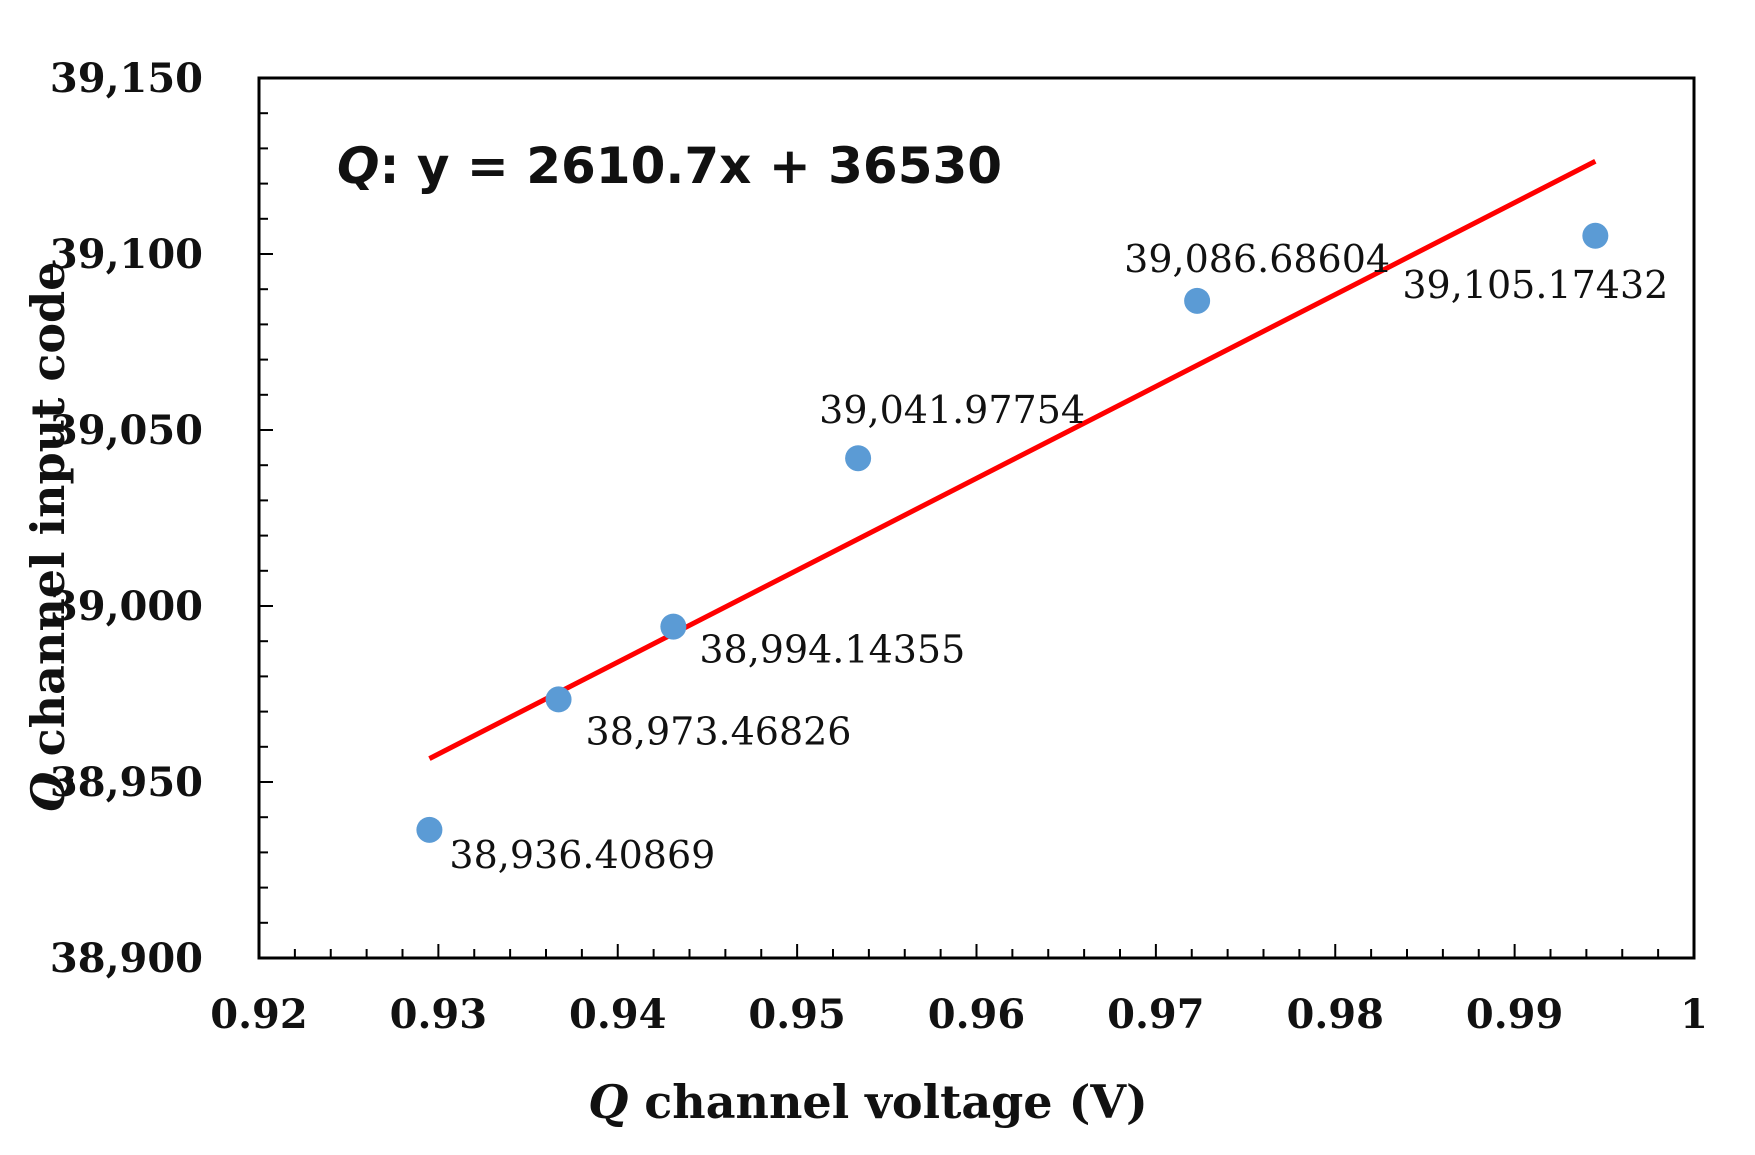  Describe the element at coordinates (582, 855) in the screenshot. I see `data-point-label: 38,936.40869` at that location.